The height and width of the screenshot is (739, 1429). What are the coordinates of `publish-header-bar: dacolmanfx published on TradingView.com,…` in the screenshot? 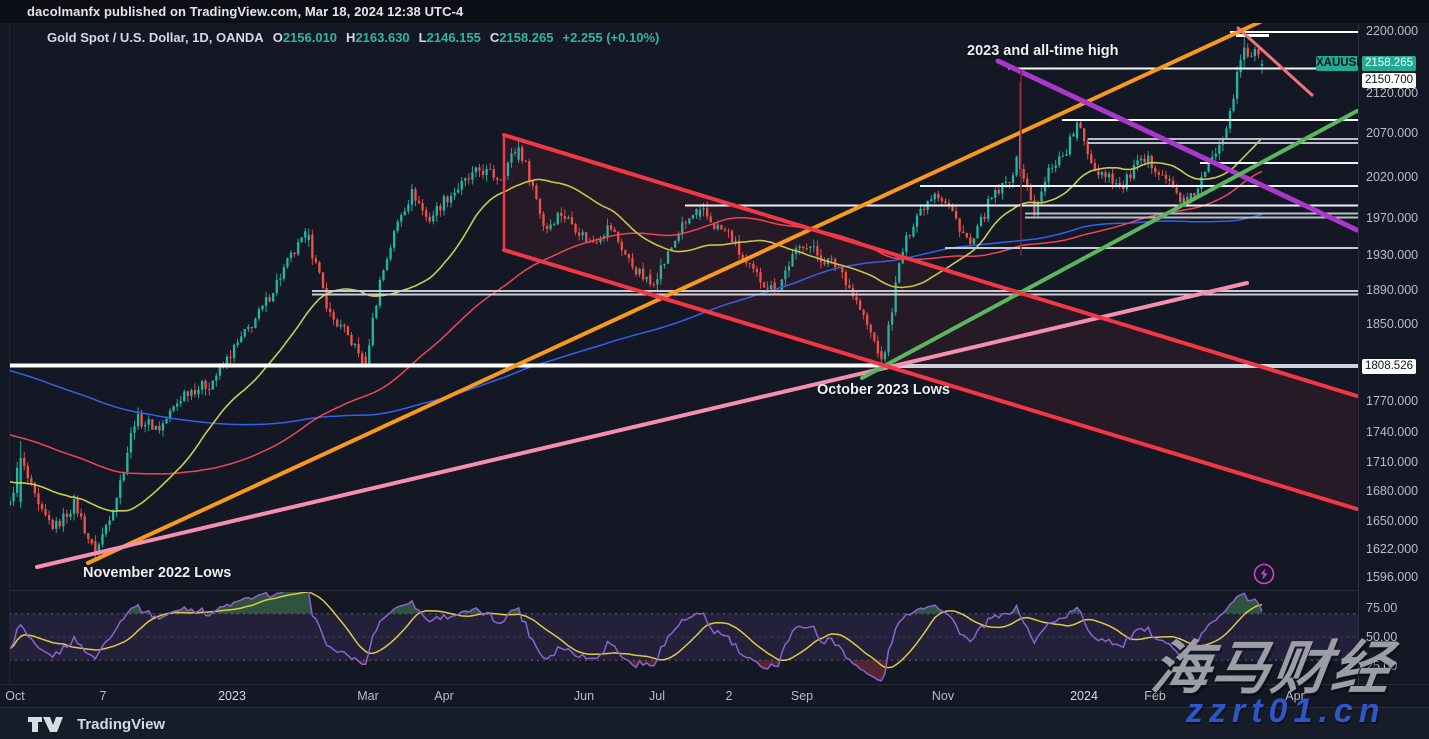 It's located at (714, 11).